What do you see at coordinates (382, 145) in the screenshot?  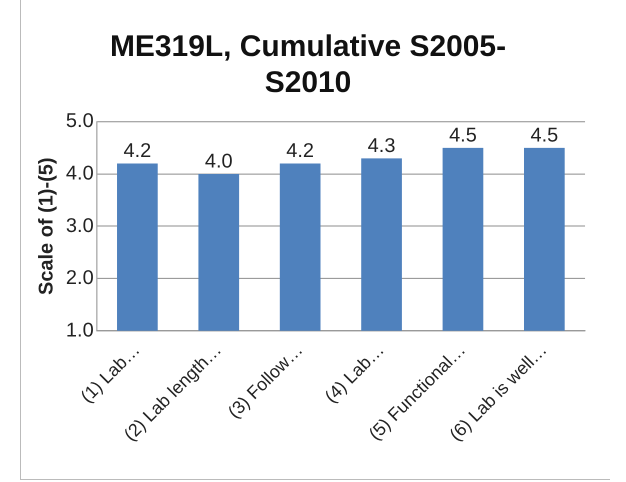 I see `data-label: 4.3` at bounding box center [382, 145].